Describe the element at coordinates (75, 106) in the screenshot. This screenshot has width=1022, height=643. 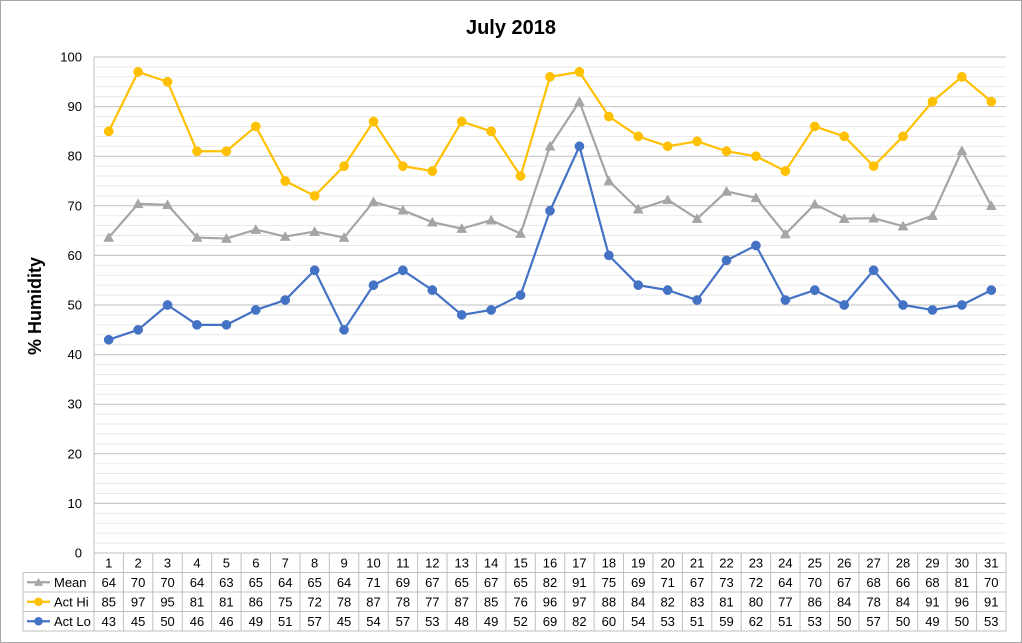
I see `y-tick-label: 90` at that location.